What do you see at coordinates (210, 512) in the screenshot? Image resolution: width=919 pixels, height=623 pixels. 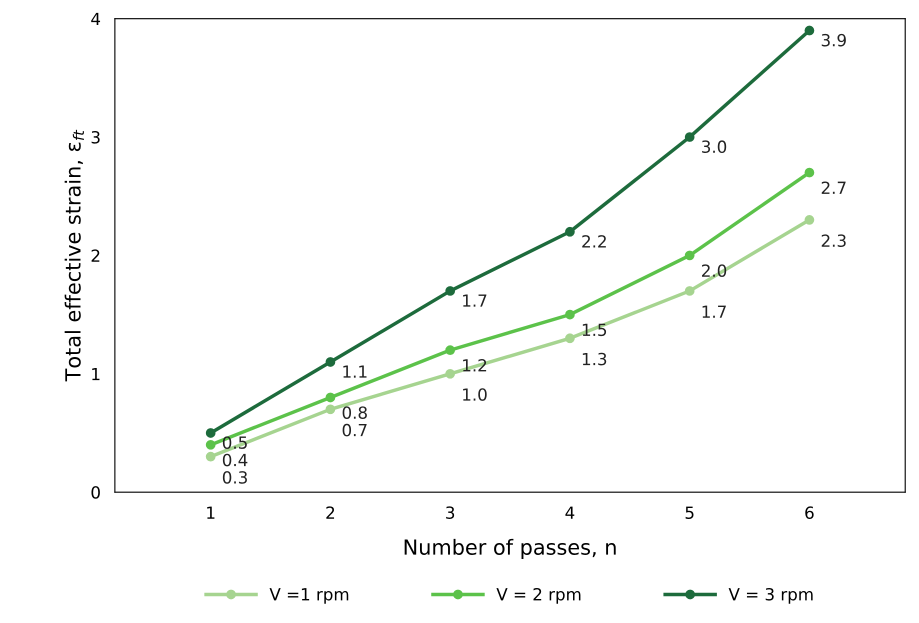 I see `x-tick-label: 1` at bounding box center [210, 512].